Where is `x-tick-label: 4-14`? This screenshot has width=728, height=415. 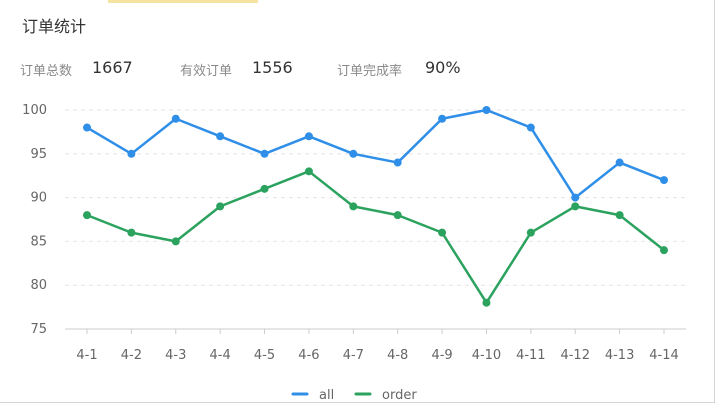
x-tick-label: 4-14 is located at coordinates (664, 355).